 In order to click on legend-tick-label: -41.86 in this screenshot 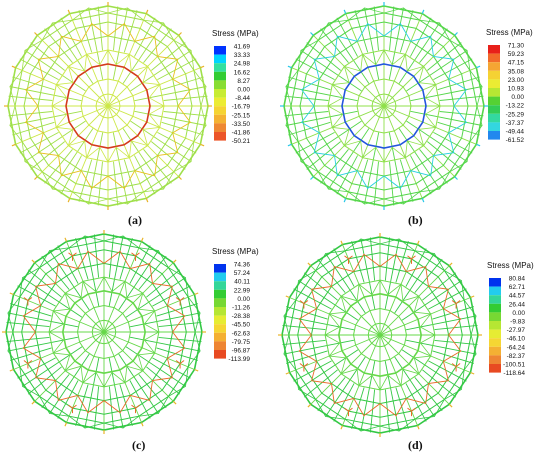, I will do `click(241, 133)`.